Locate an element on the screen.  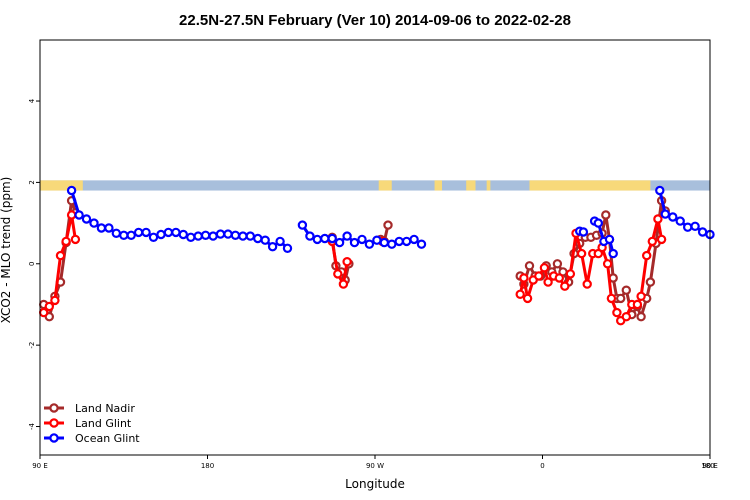
legend-ocean-glint-marker is located at coordinates (54, 438).